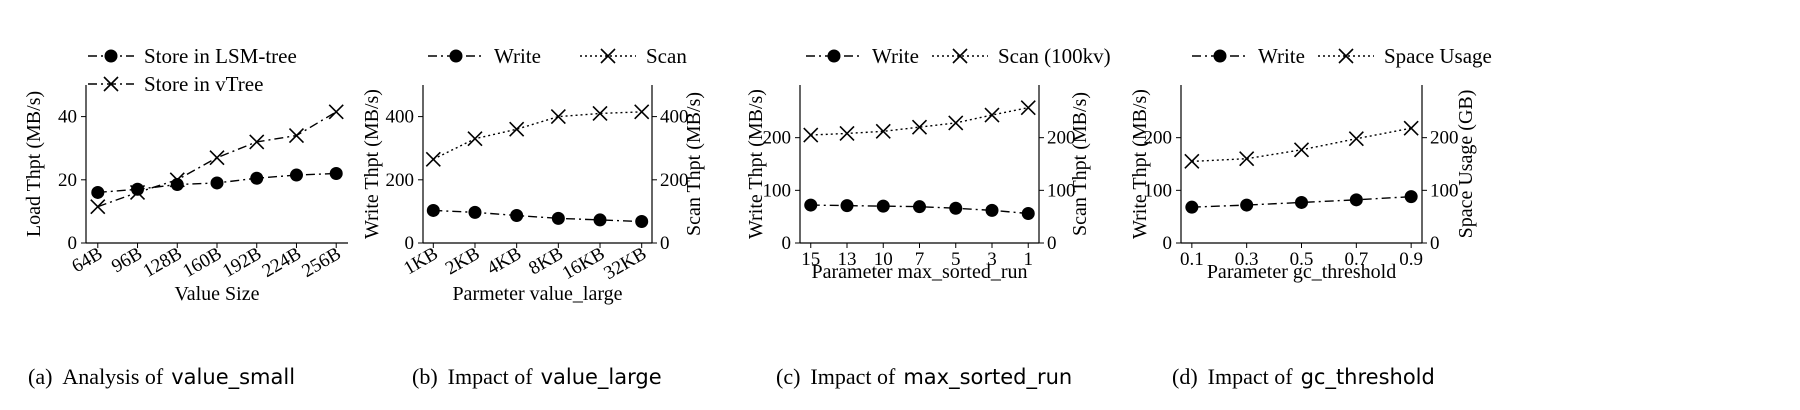 The height and width of the screenshot is (410, 1800). What do you see at coordinates (557, 56) in the screenshot?
I see `legend: Write Scan` at bounding box center [557, 56].